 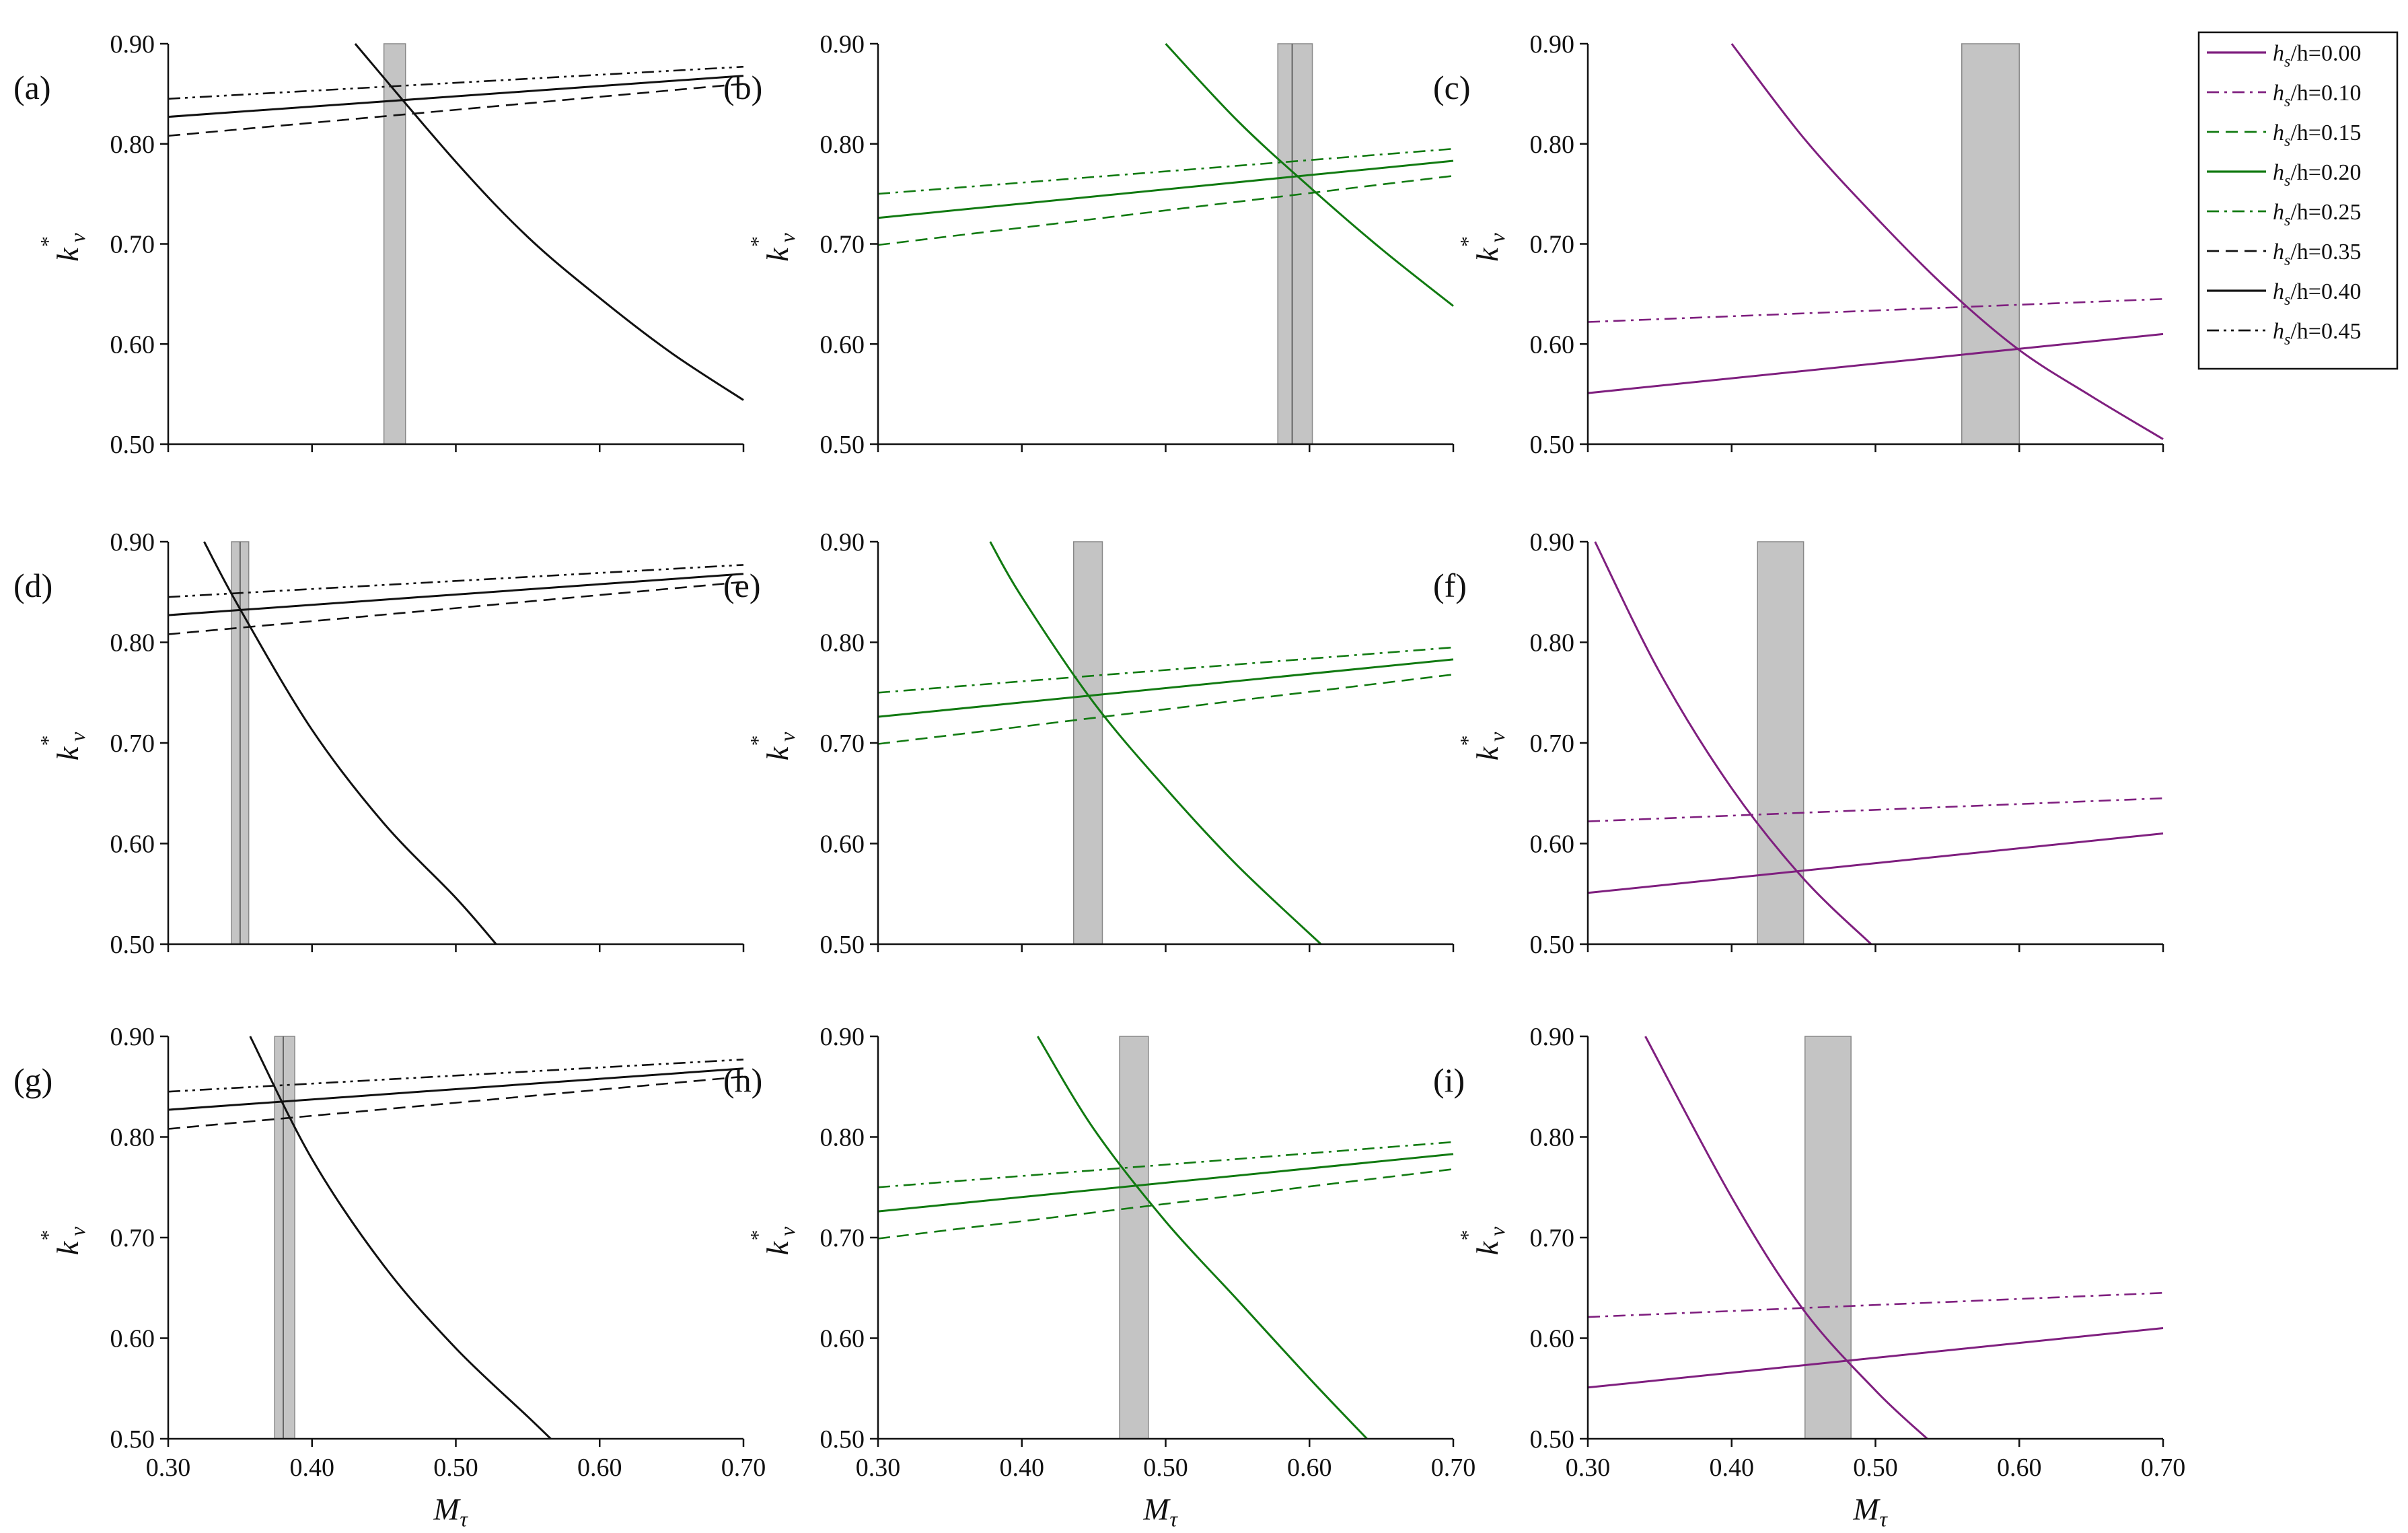 What do you see at coordinates (464, 1519) in the screenshot?
I see `x-axis-title-sub: τ` at bounding box center [464, 1519].